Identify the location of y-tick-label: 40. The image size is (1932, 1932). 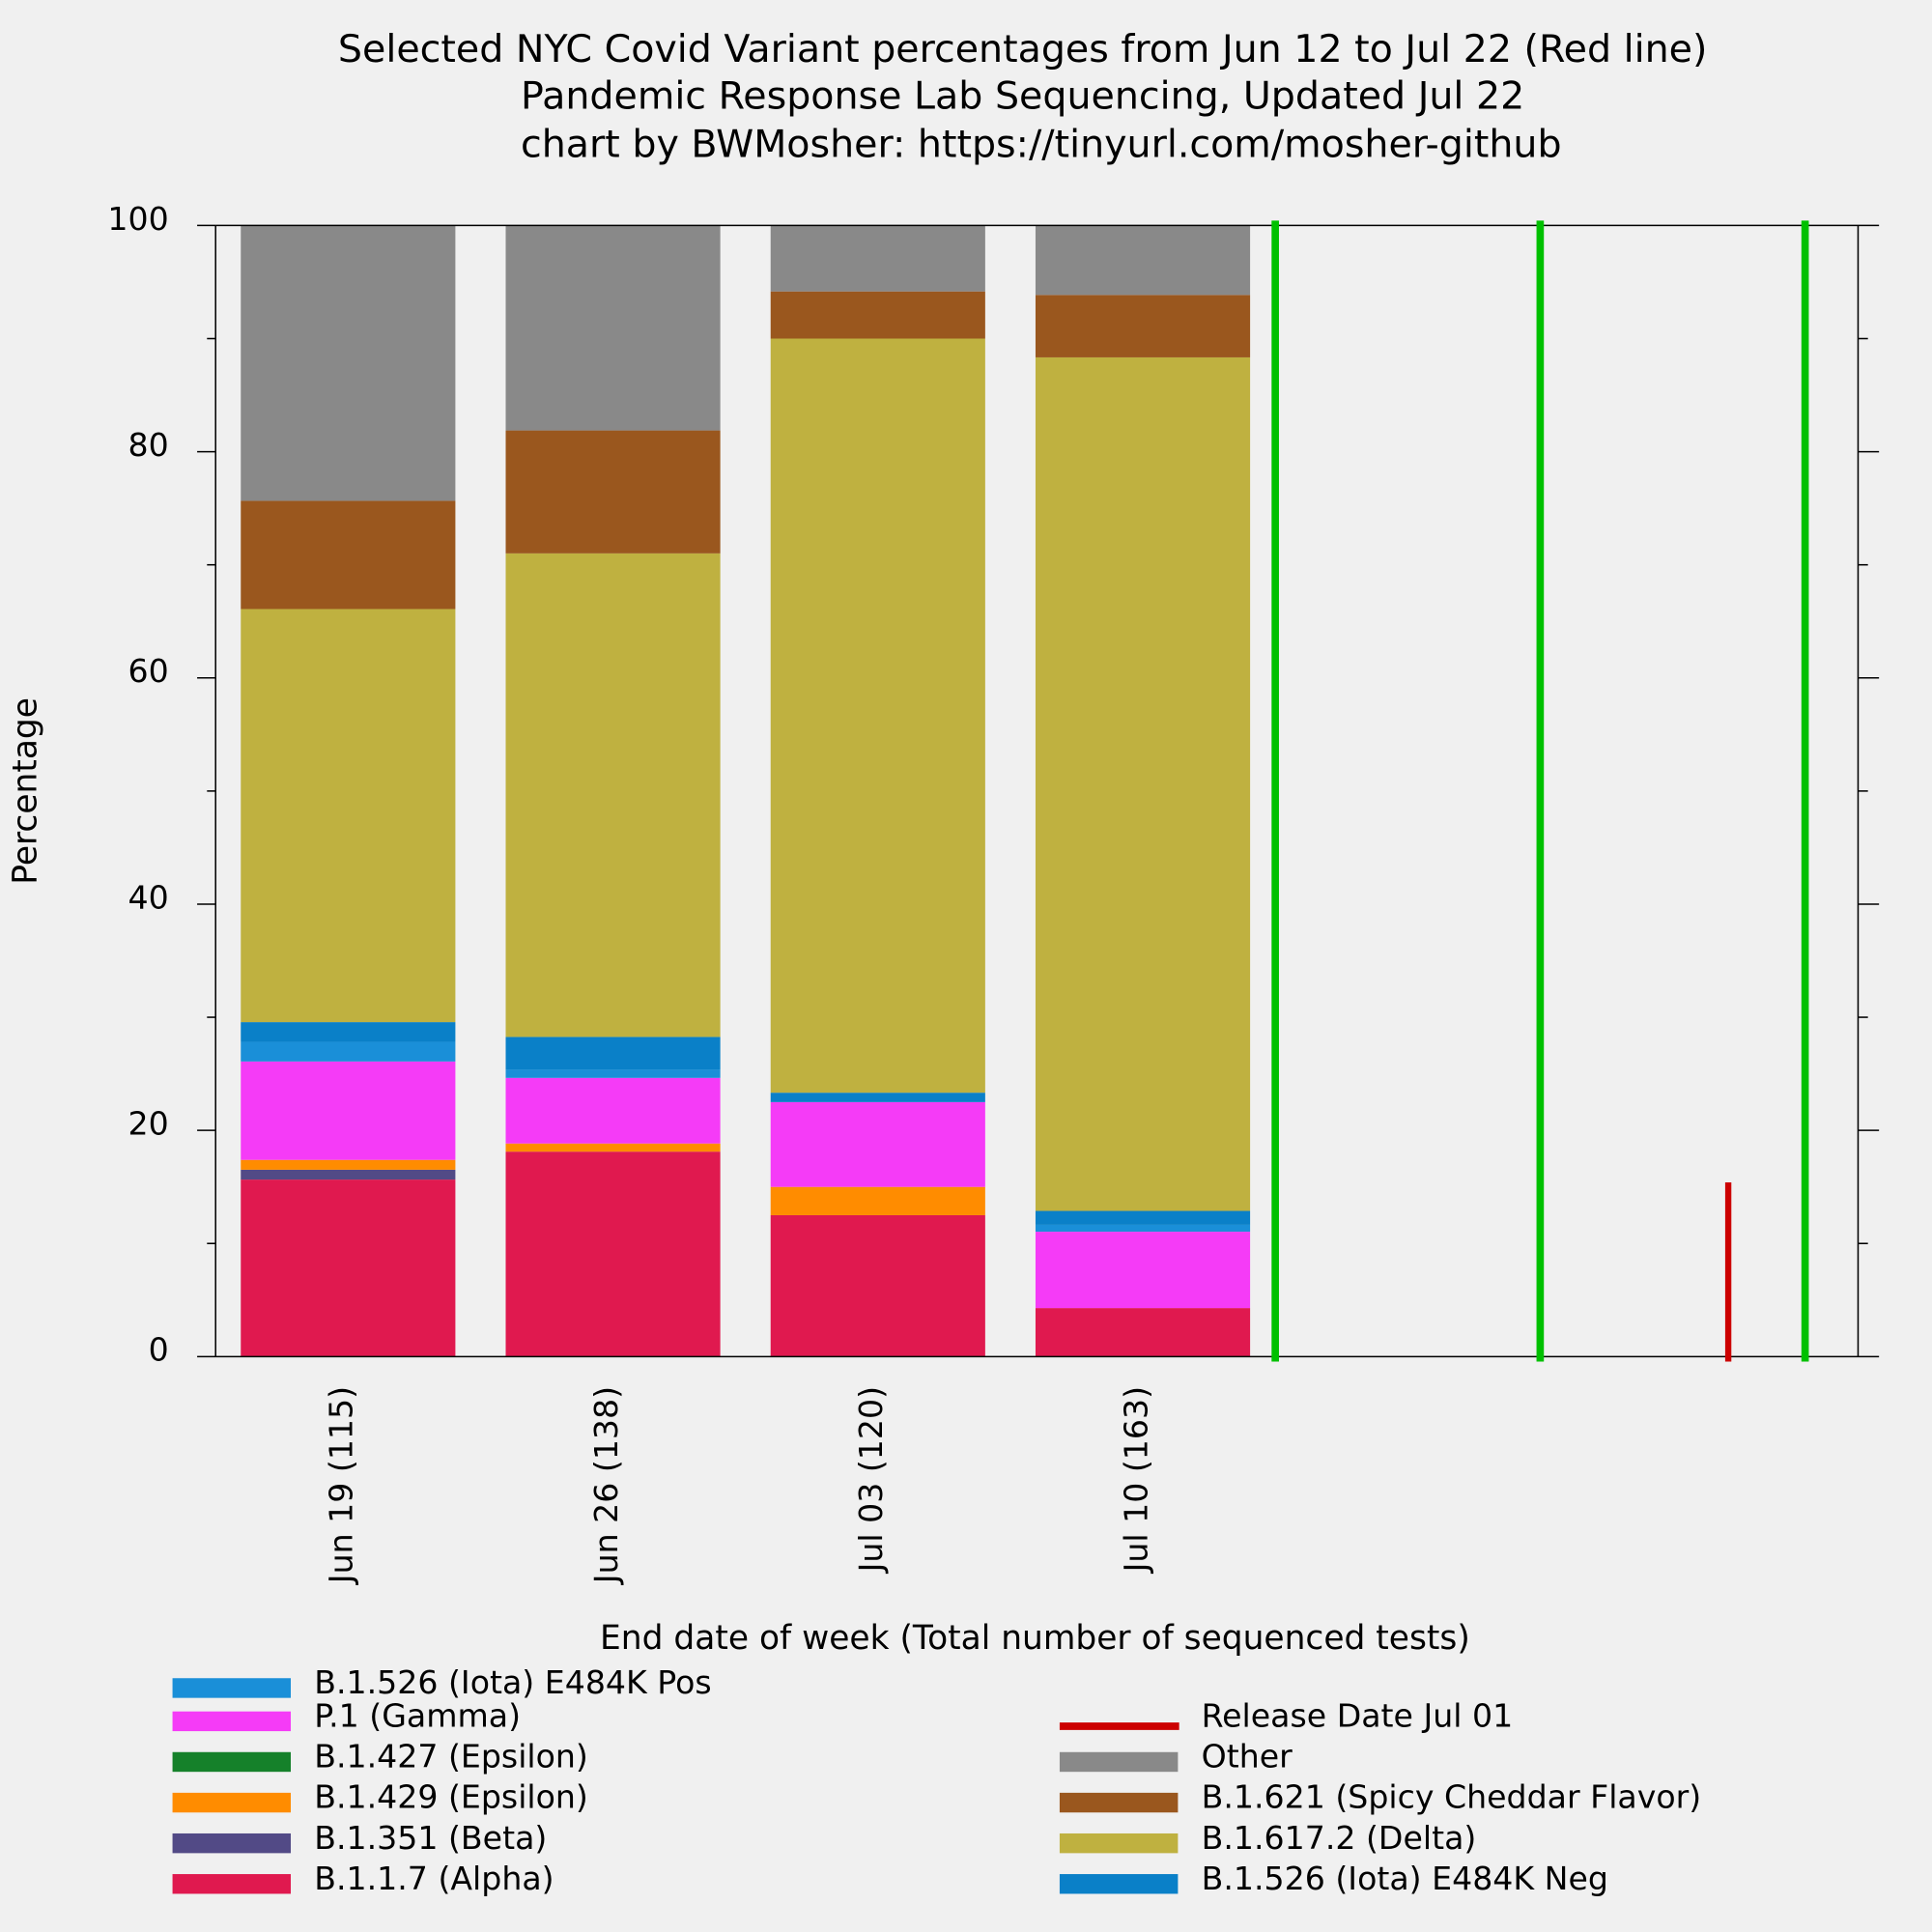
(148, 897).